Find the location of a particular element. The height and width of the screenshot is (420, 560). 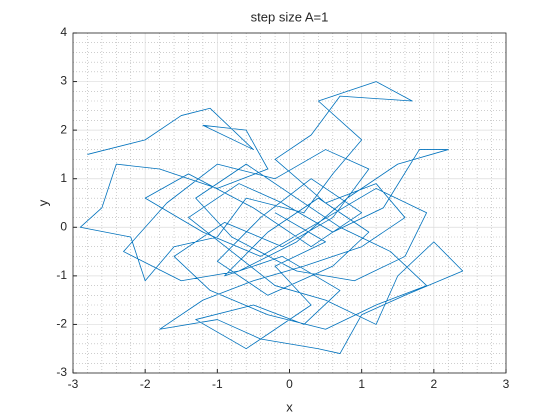

y-tick-label: -3 is located at coordinates (61, 372).